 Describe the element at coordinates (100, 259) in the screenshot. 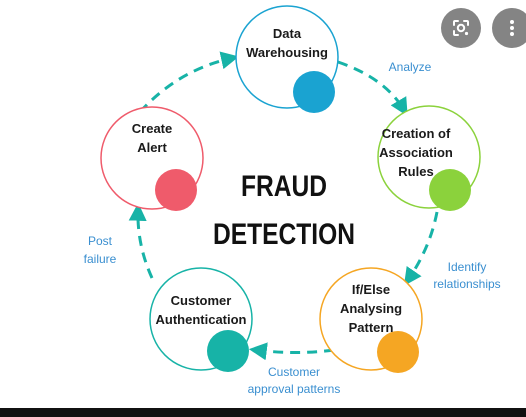

I see `edge-label-post-failure-line: failure` at that location.